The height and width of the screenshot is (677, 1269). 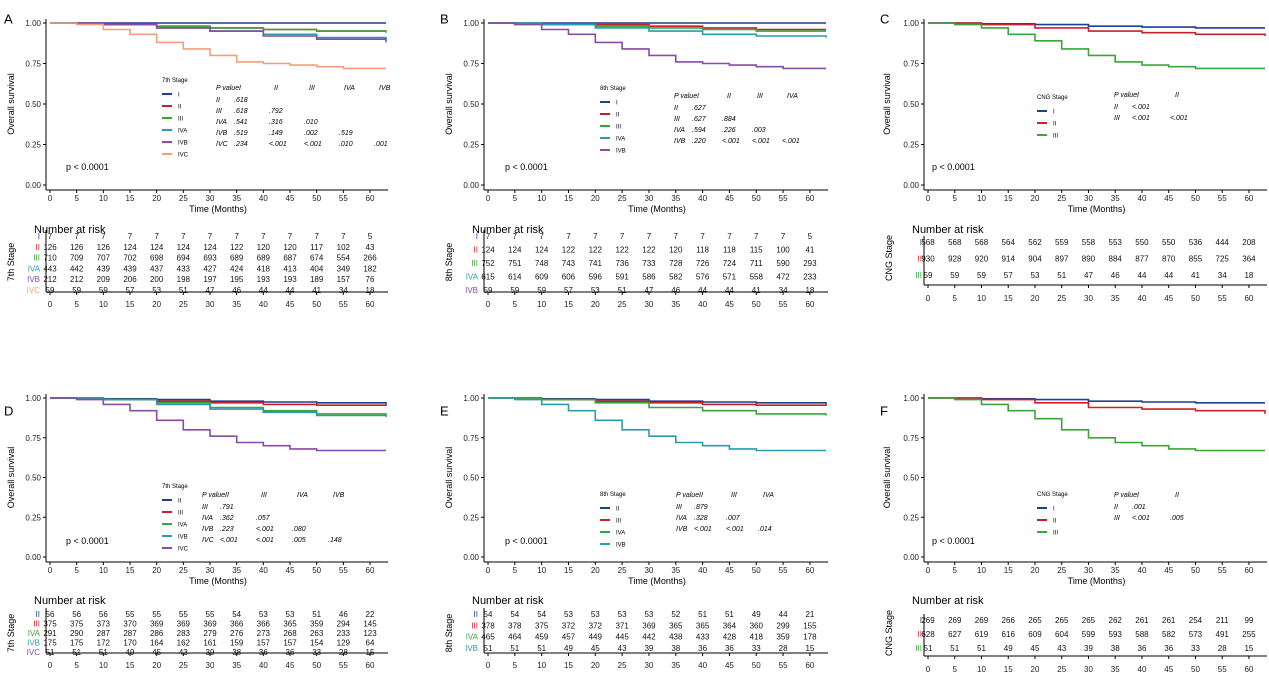 What do you see at coordinates (649, 263) in the screenshot?
I see `risk-value: 733` at bounding box center [649, 263].